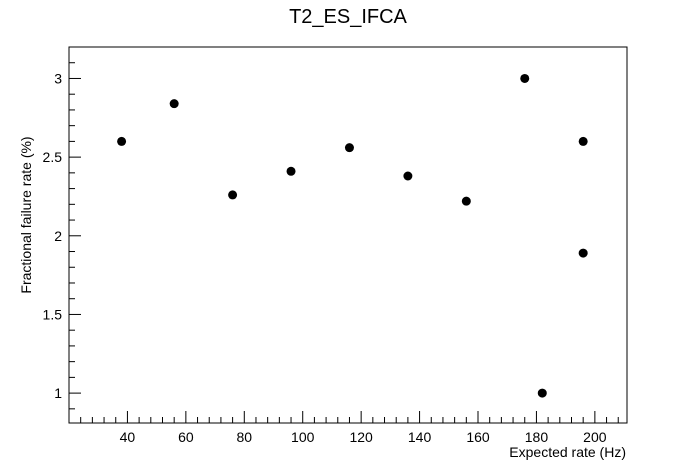 The height and width of the screenshot is (472, 696). Describe the element at coordinates (128, 437) in the screenshot. I see `x-tick-label: 40` at that location.